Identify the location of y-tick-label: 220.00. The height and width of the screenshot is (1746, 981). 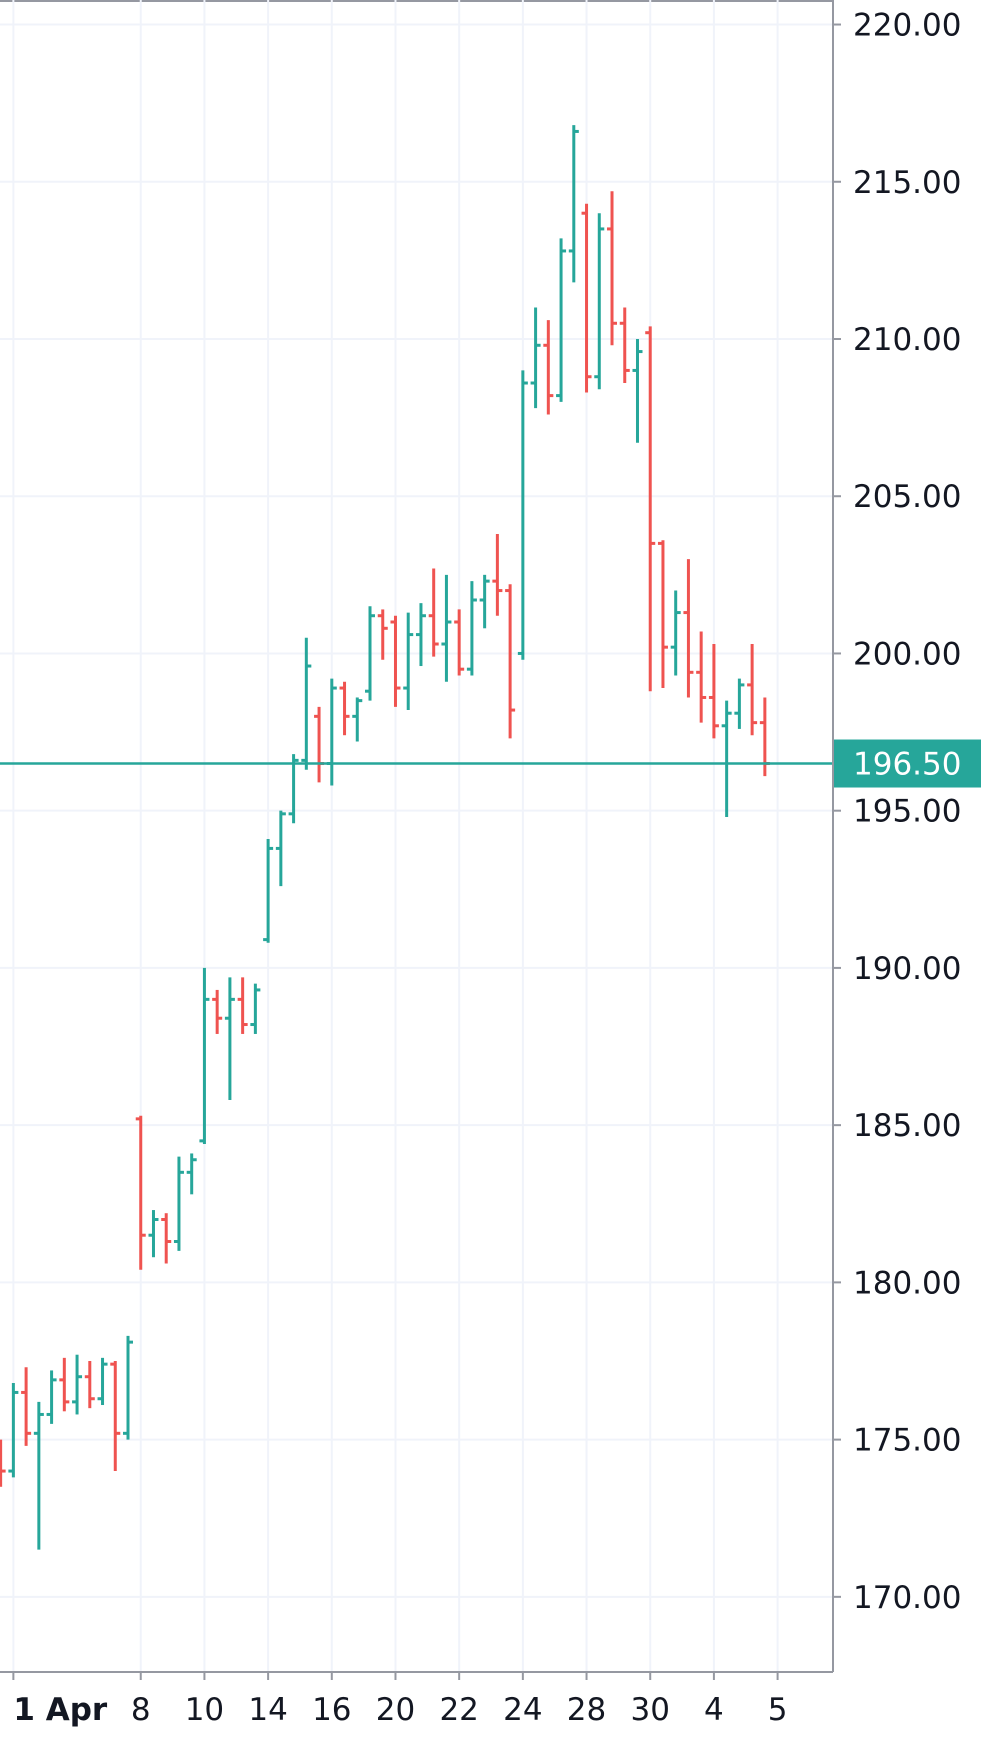
(907, 26).